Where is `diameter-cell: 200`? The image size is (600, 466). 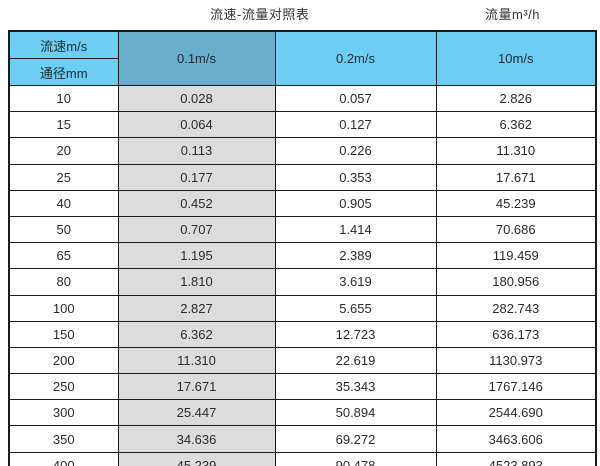 diameter-cell: 200 is located at coordinates (63, 360).